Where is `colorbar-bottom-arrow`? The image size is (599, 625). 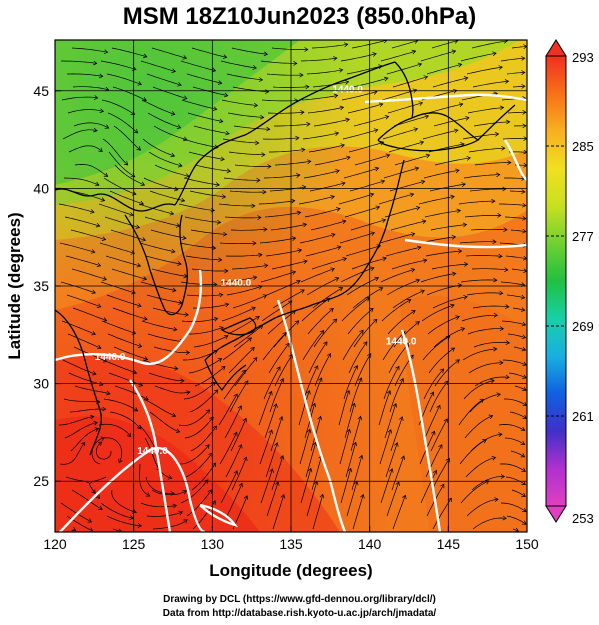 colorbar-bottom-arrow is located at coordinates (556, 514).